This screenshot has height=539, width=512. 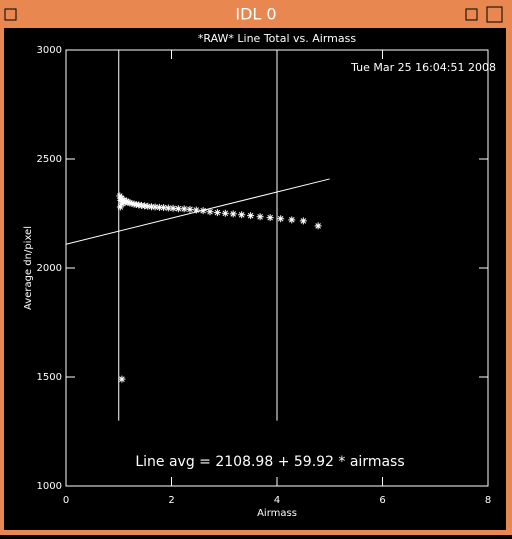 What do you see at coordinates (277, 513) in the screenshot?
I see `x-axis-label: Airmass` at bounding box center [277, 513].